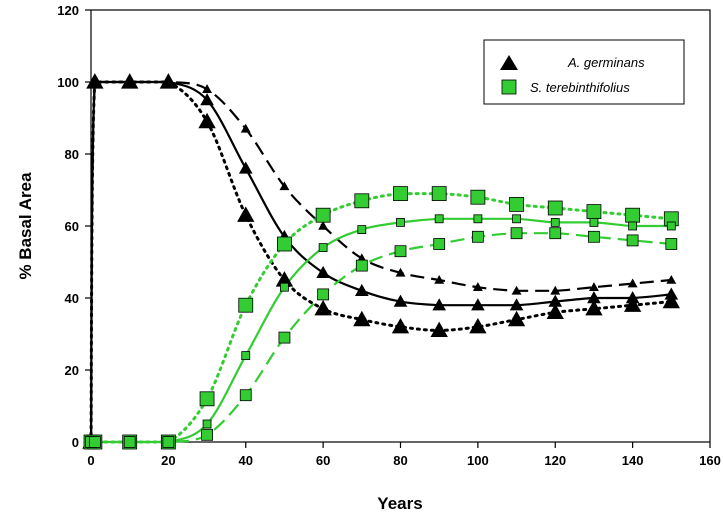  What do you see at coordinates (400, 460) in the screenshot?
I see `x-tick-label: 80` at bounding box center [400, 460].